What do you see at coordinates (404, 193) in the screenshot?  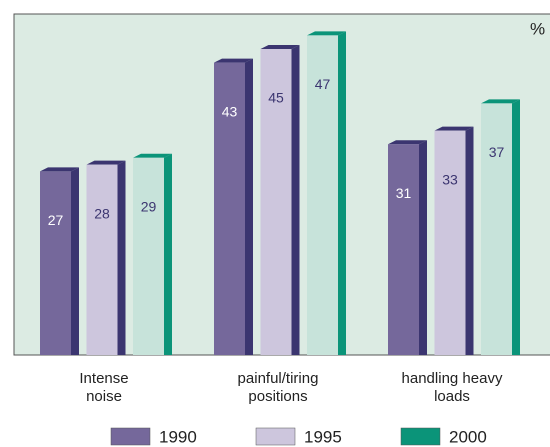 I see `value-label: 31` at bounding box center [404, 193].